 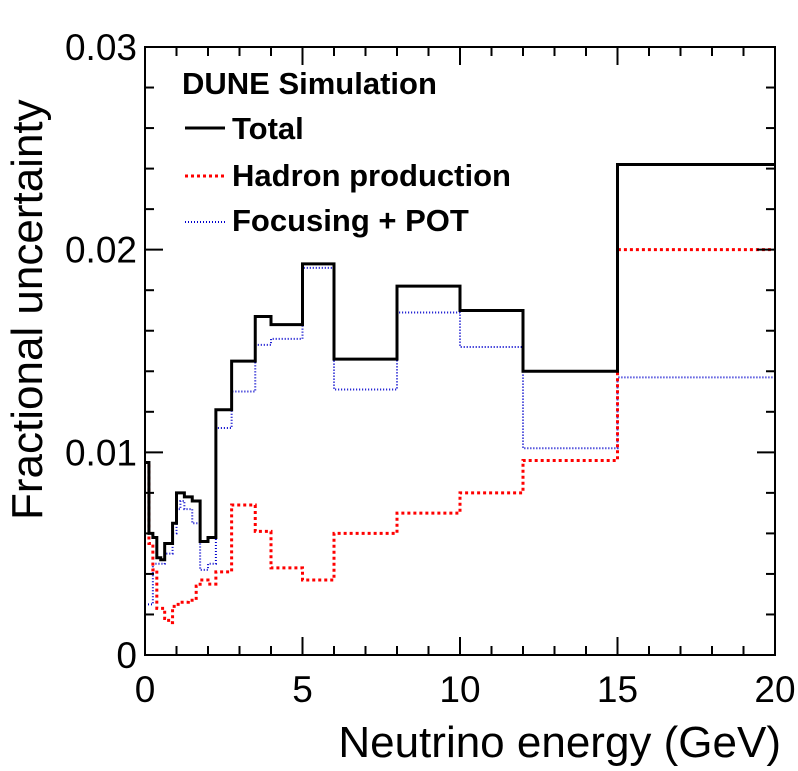 What do you see at coordinates (774, 689) in the screenshot?
I see `x-tick-label: 20` at bounding box center [774, 689].